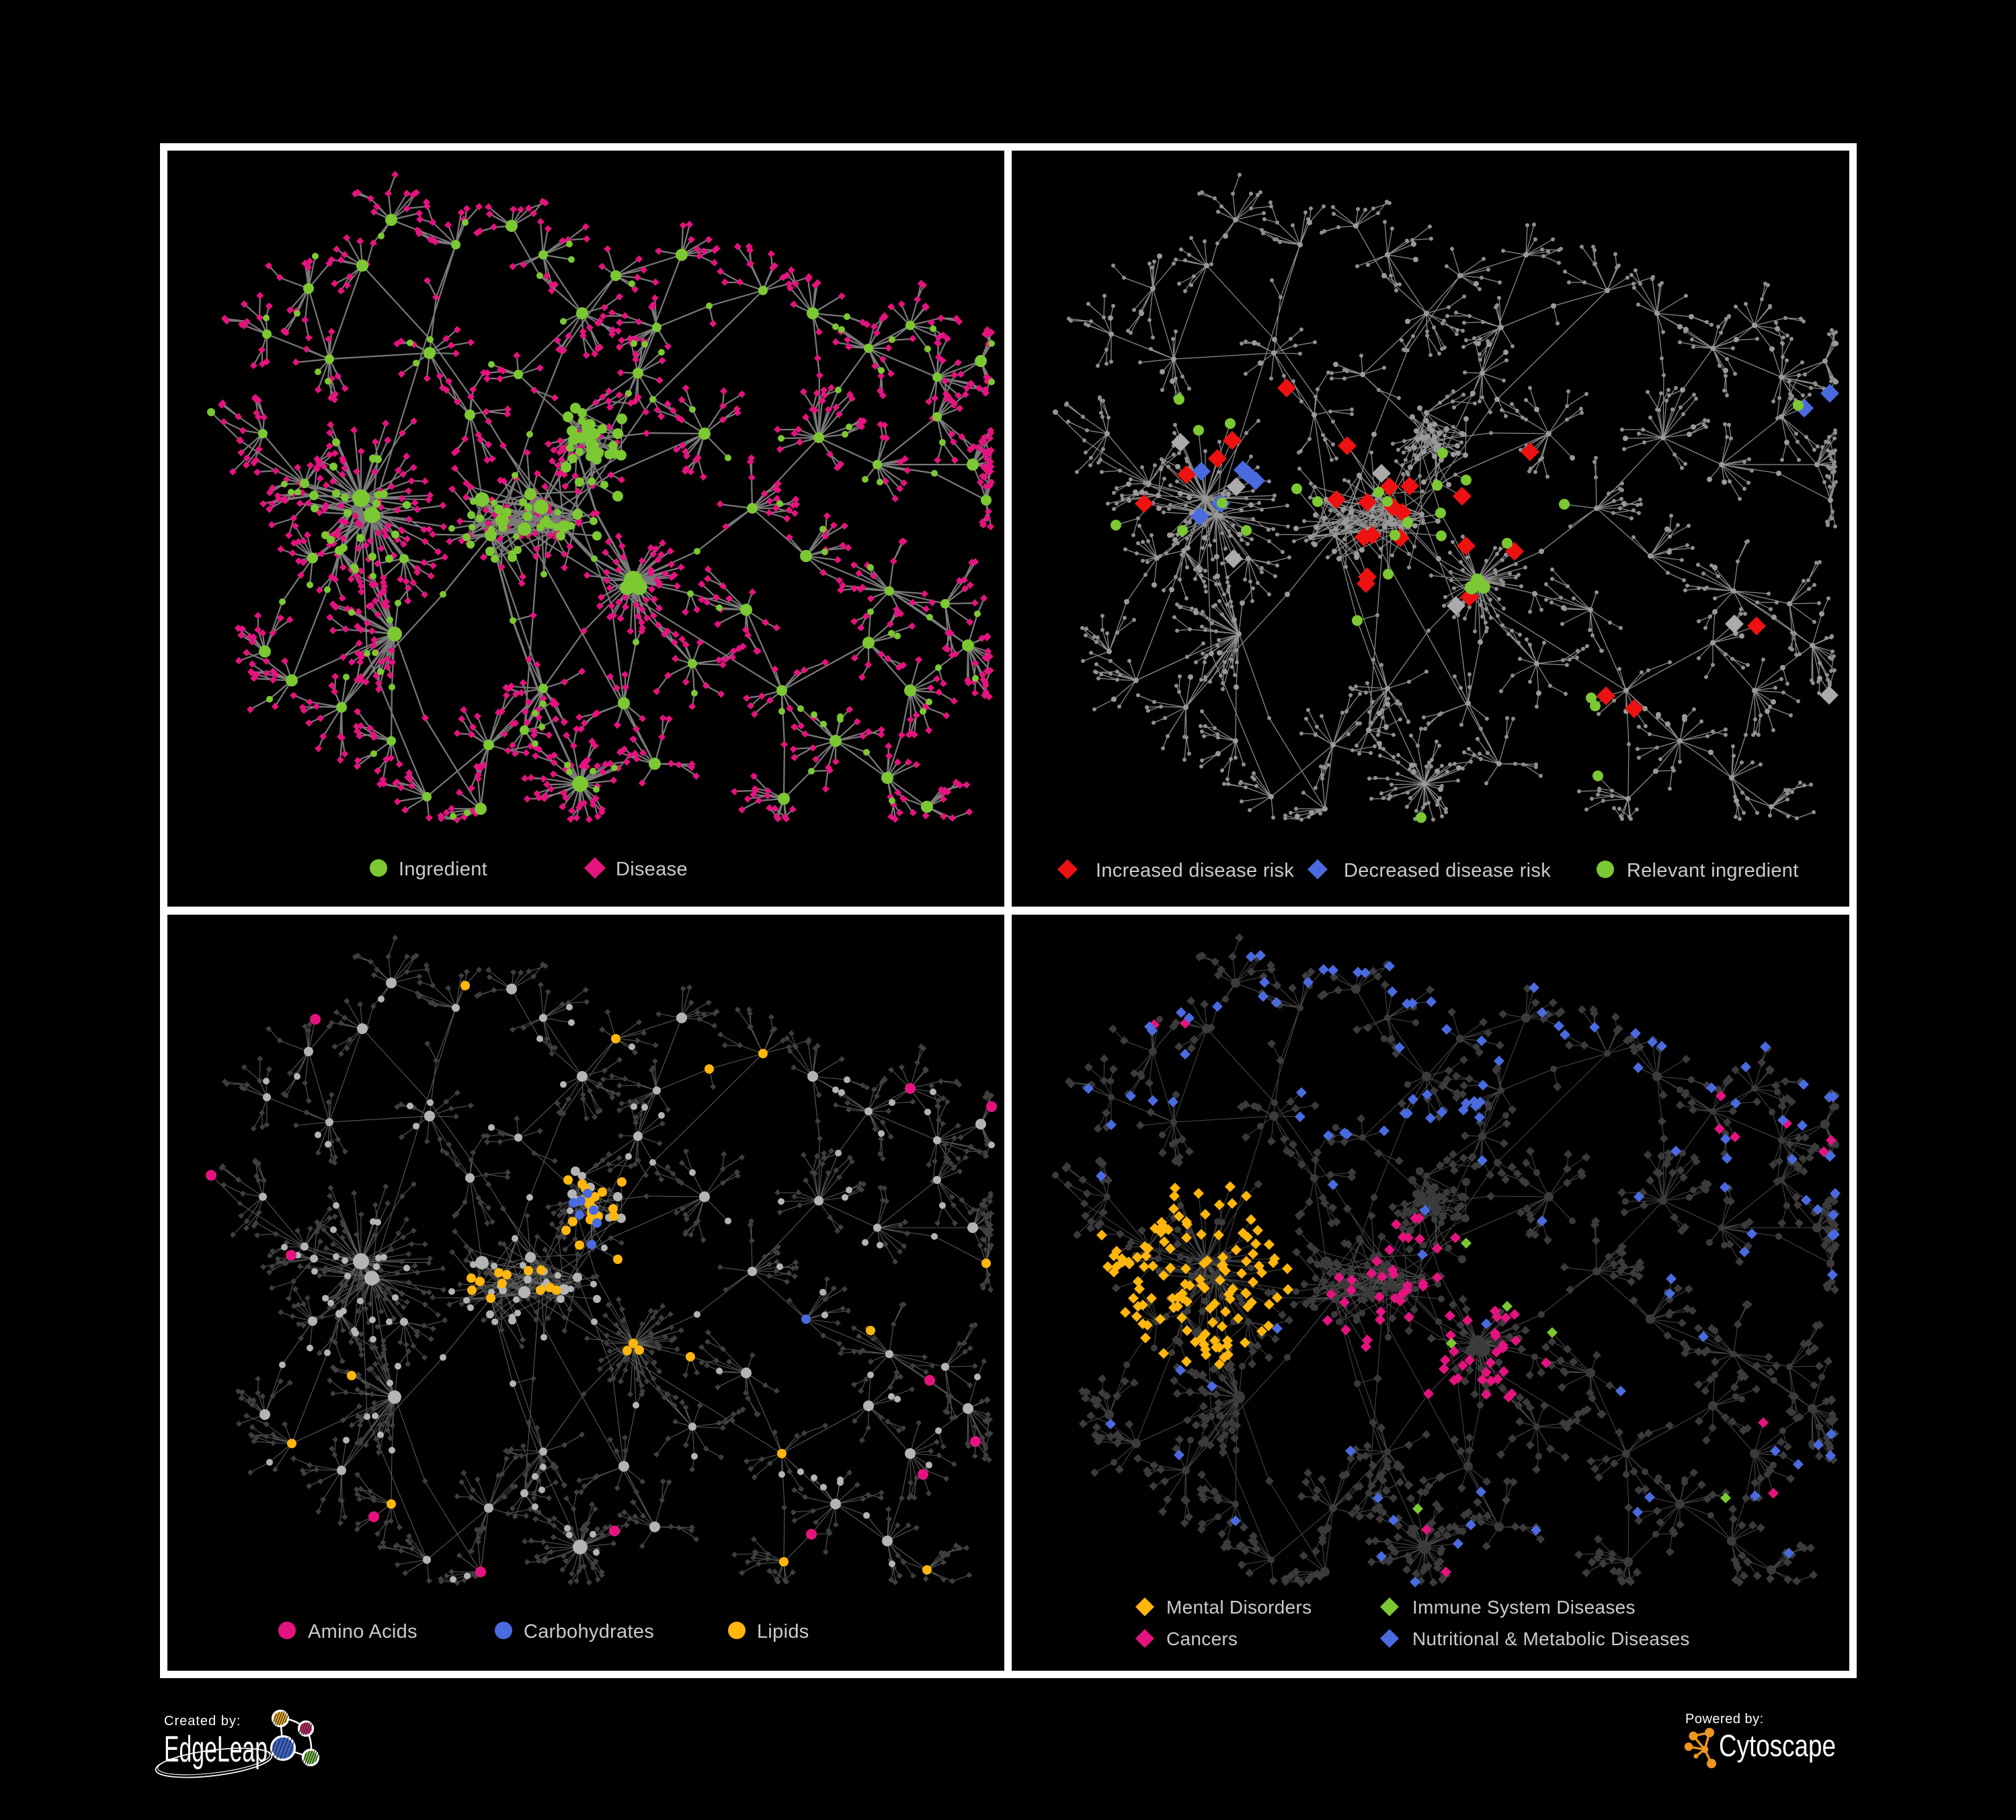 This screenshot has height=1820, width=2016. Describe the element at coordinates (202, 1721) in the screenshot. I see `svg-text: Created by:` at that location.